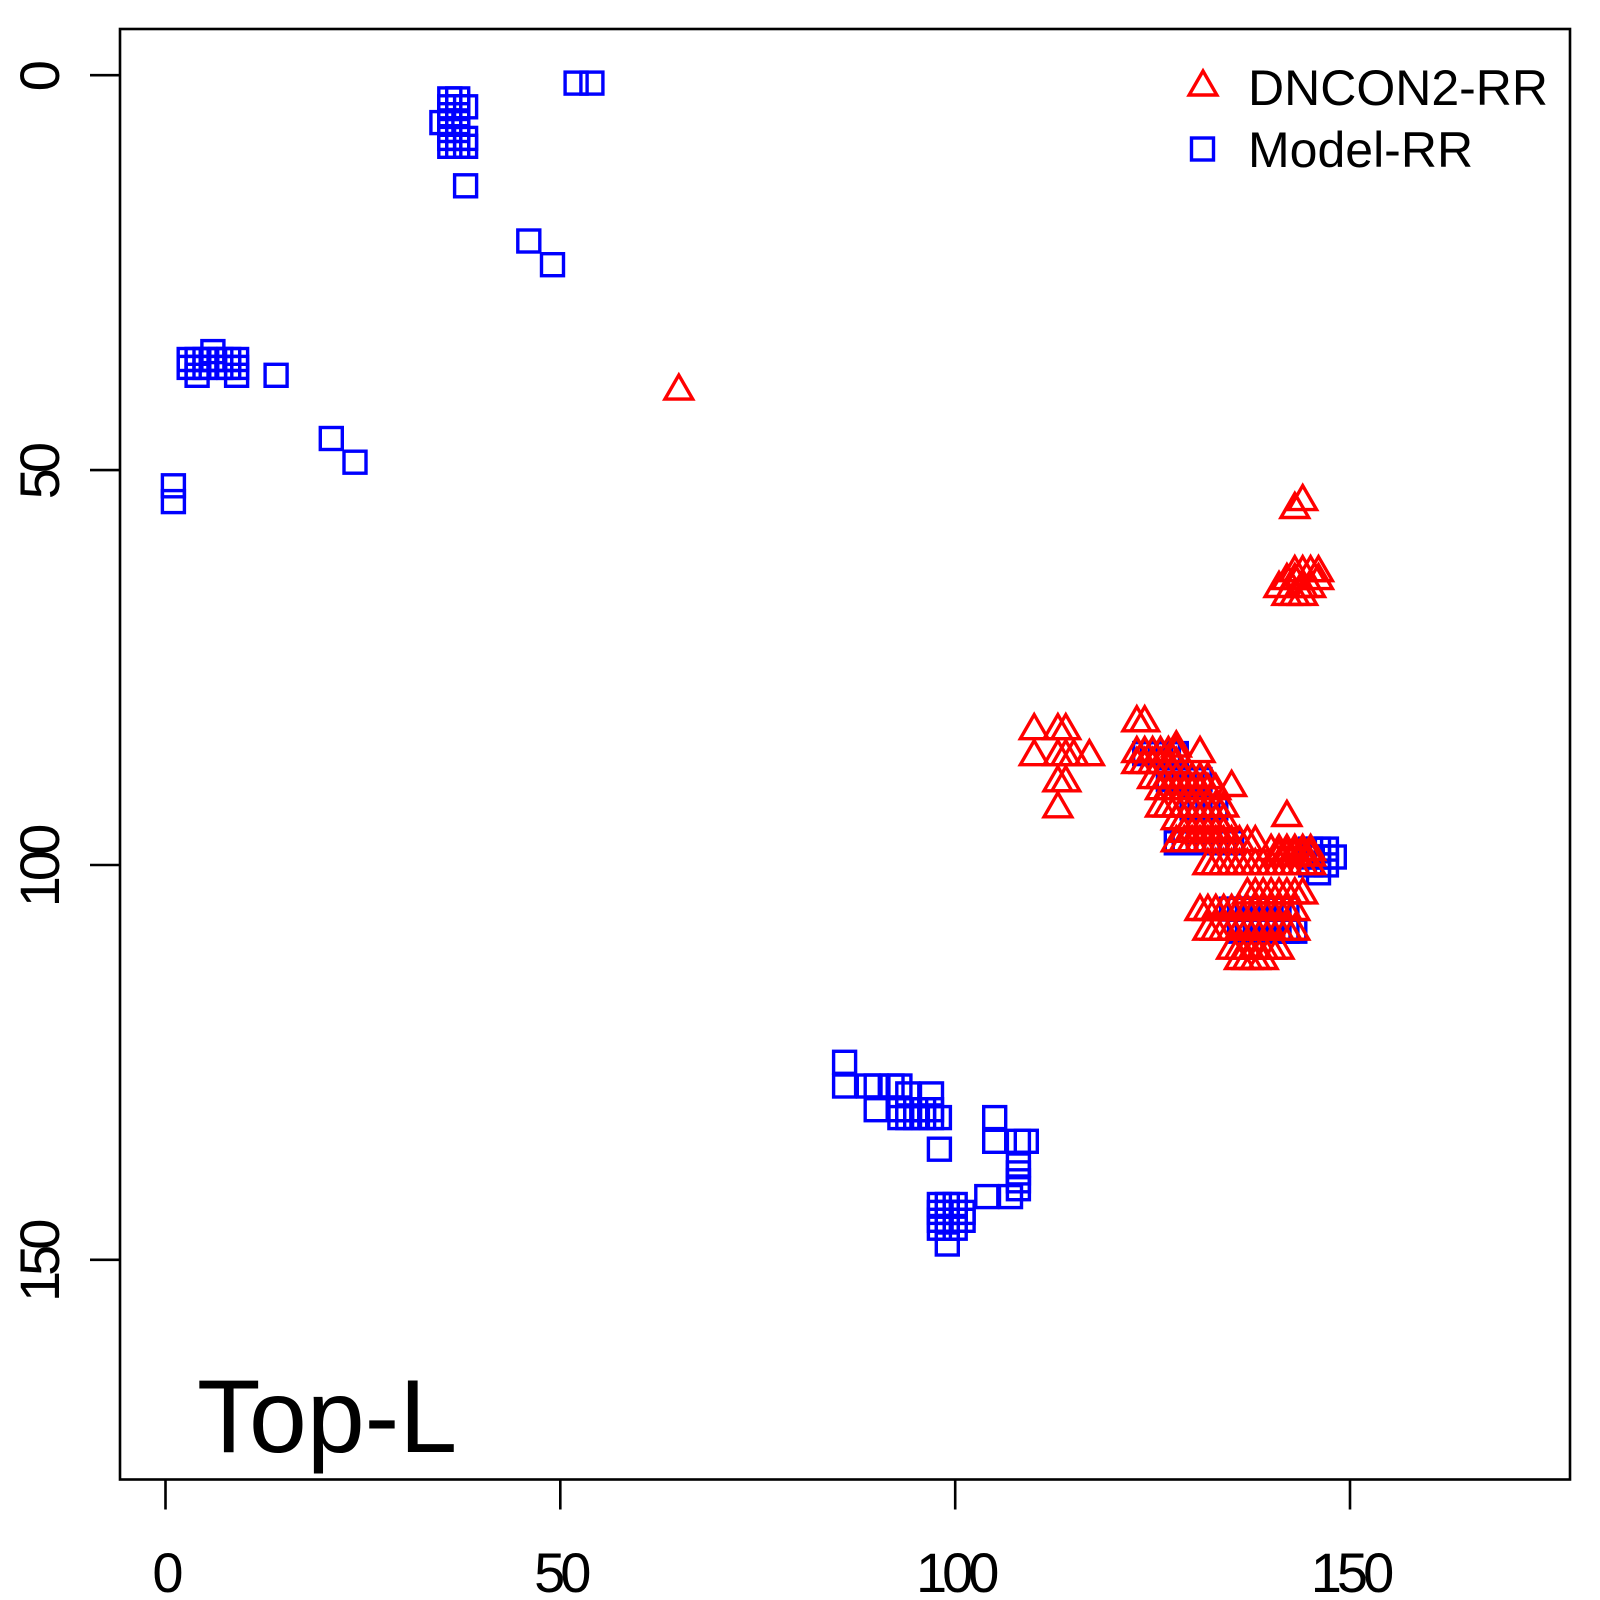 Image resolution: width=1600 pixels, height=1600 pixels. Describe the element at coordinates (327, 1417) in the screenshot. I see `svg-text: Top-L` at that location.